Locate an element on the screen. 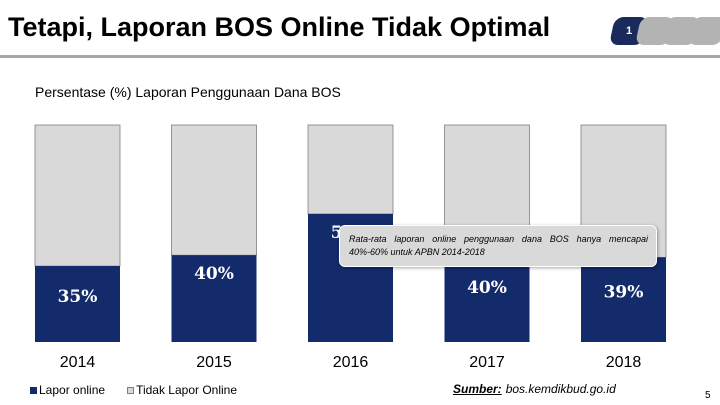 This screenshot has width=720, height=405. bar-lapor-online-2014 is located at coordinates (77, 304).